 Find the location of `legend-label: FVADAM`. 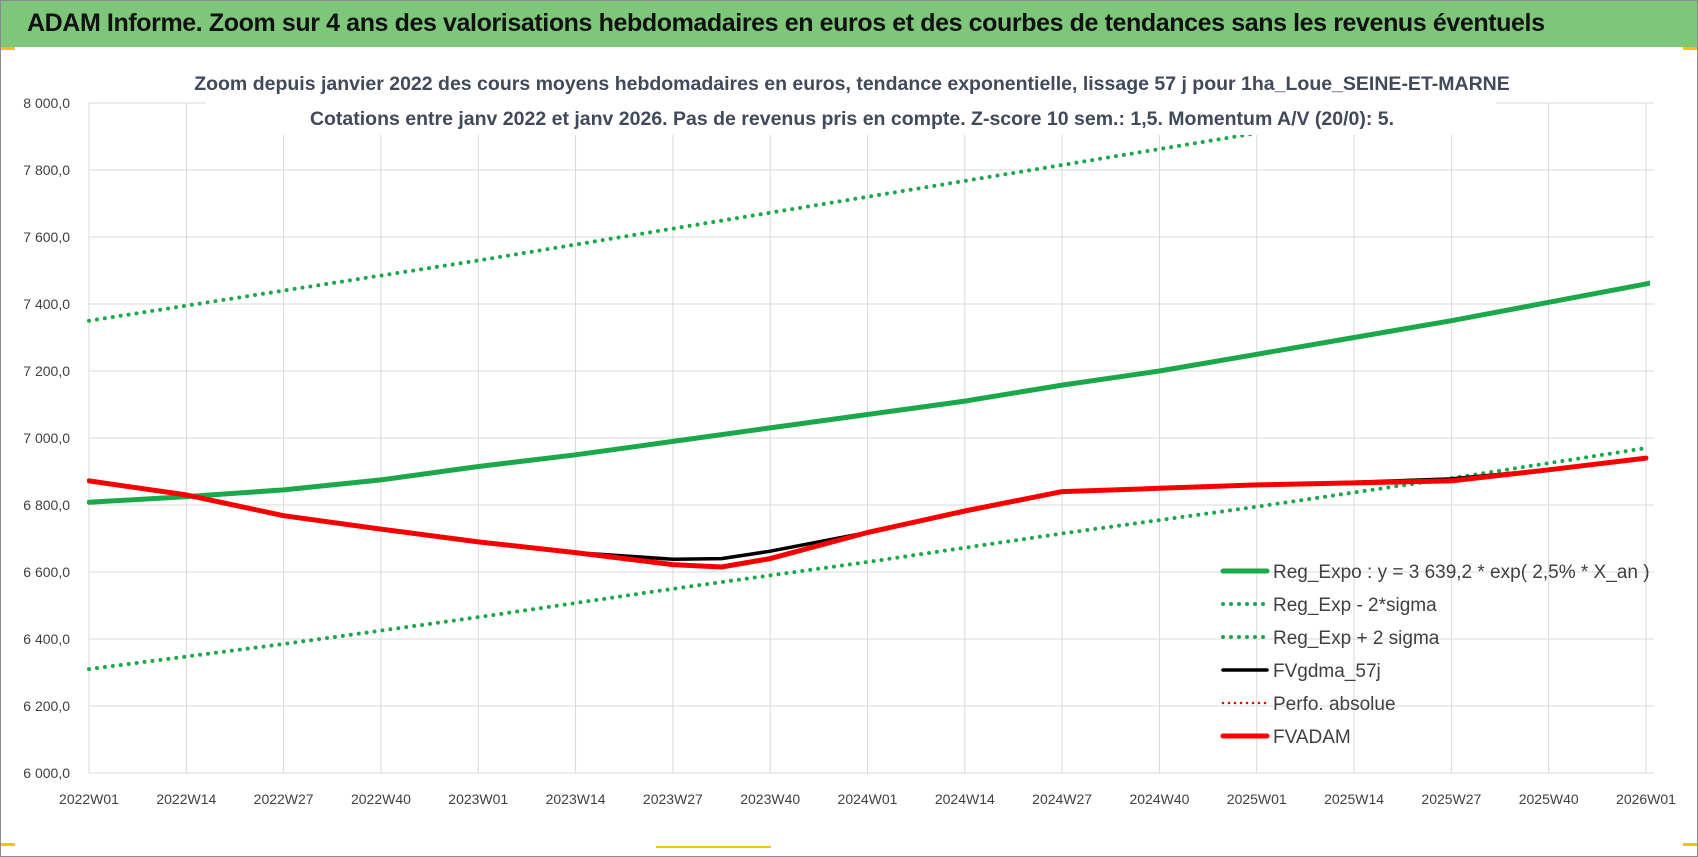

legend-label: FVADAM is located at coordinates (1312, 737).